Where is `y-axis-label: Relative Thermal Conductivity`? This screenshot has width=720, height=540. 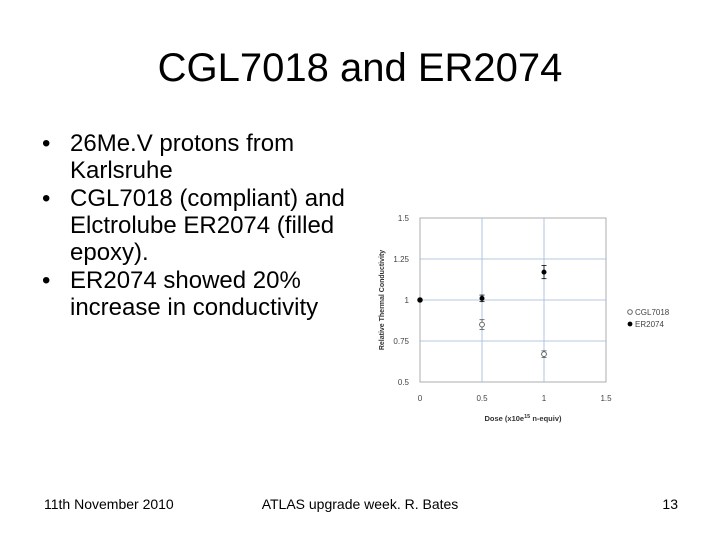
y-axis-label: Relative Thermal Conductivity is located at coordinates (382, 300).